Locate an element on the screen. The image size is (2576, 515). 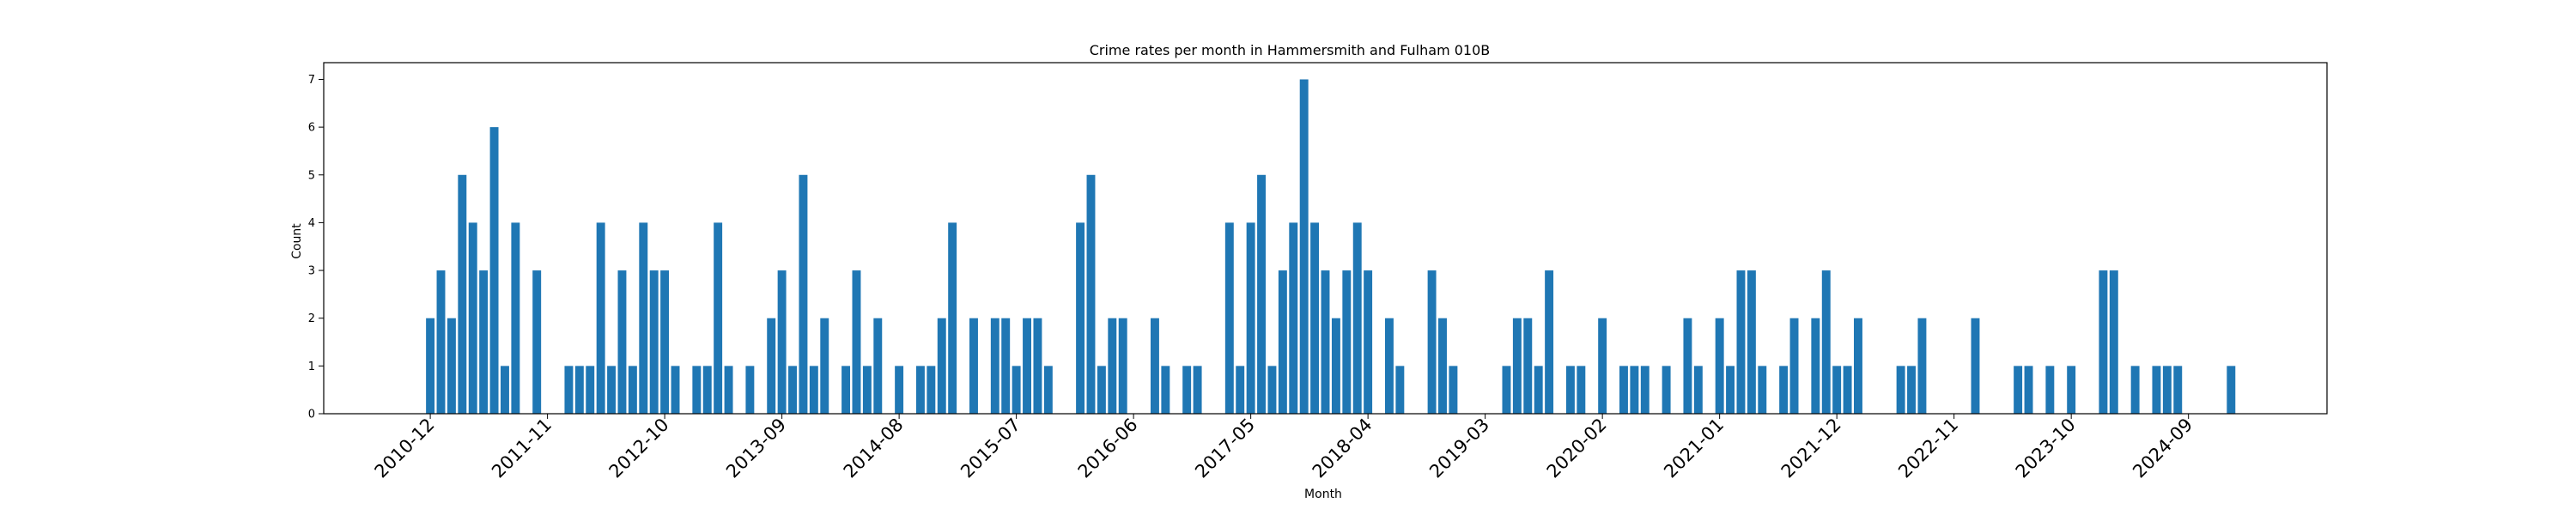
x-tick-label: 2011-11 is located at coordinates (522, 448).